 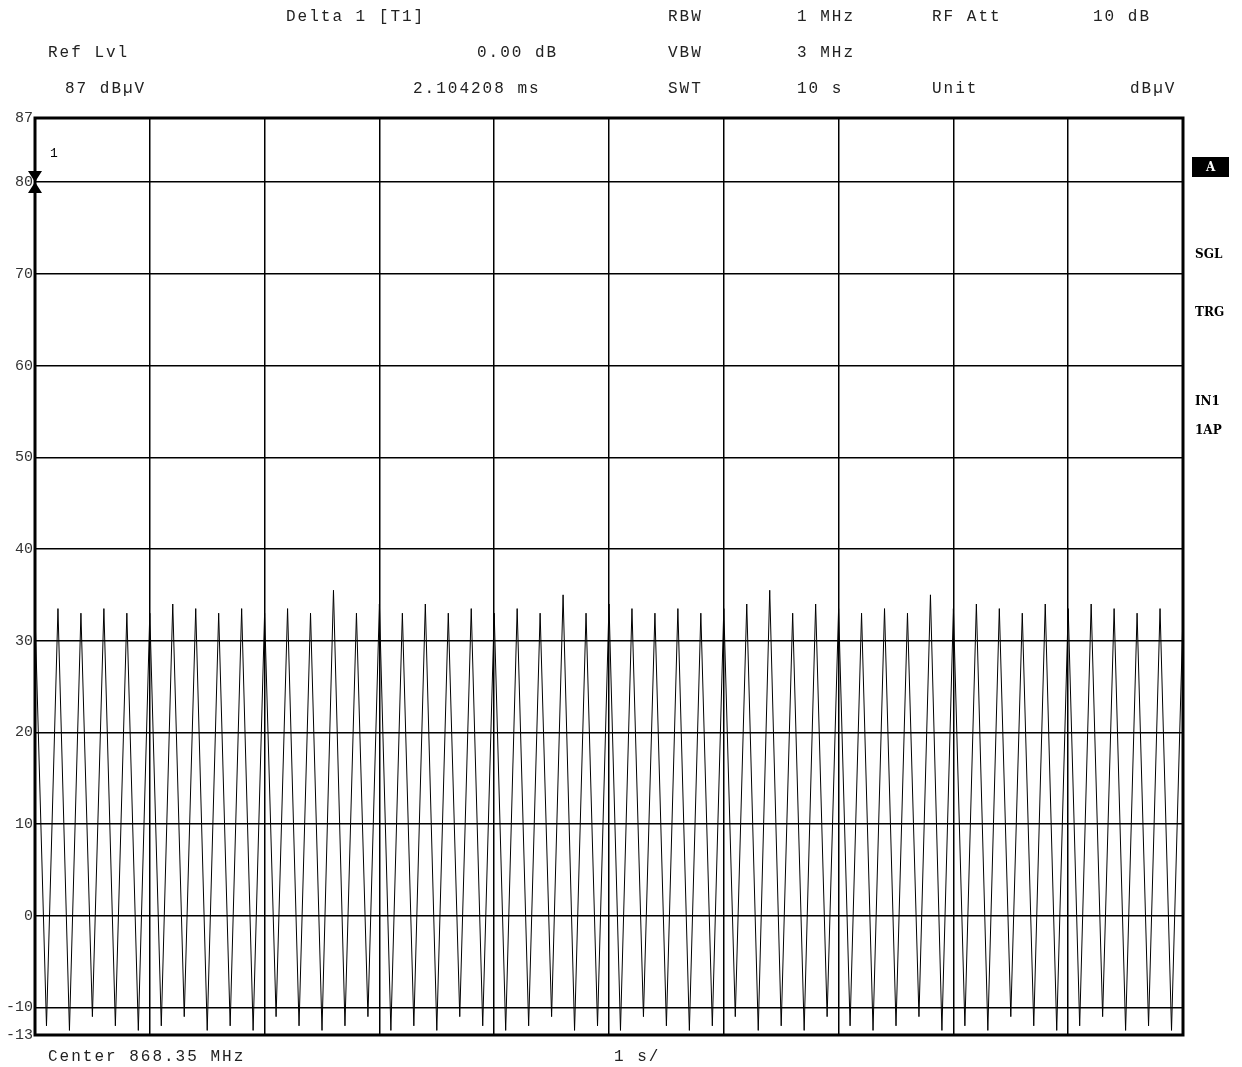 What do you see at coordinates (23, 733) in the screenshot?
I see `y-tick-label: 20` at bounding box center [23, 733].